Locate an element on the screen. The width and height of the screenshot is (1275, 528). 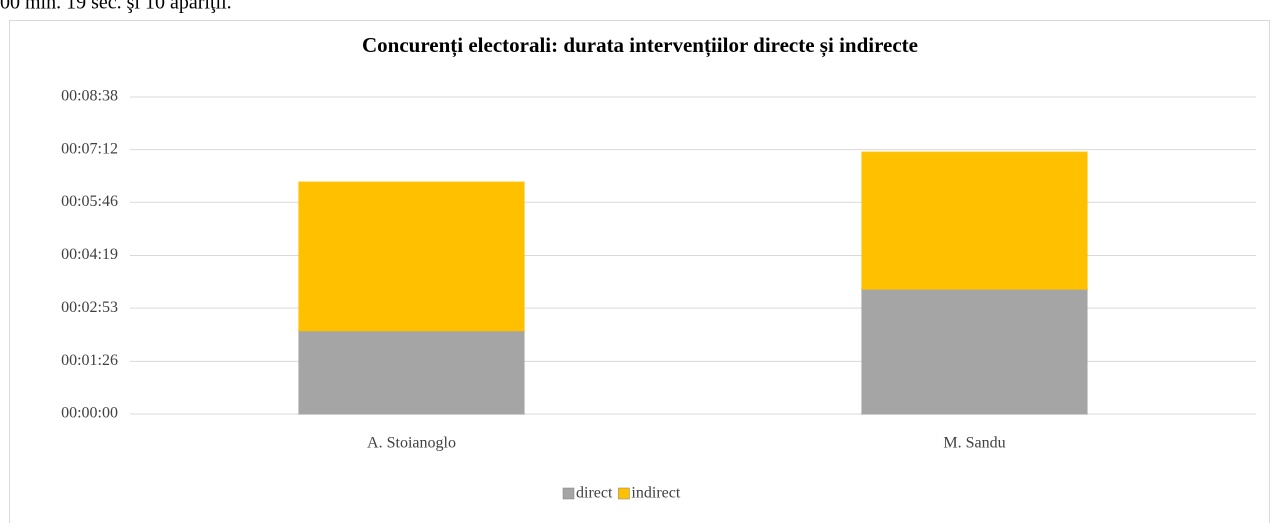
y-tick-label: 00:02:53 is located at coordinates (89, 307).